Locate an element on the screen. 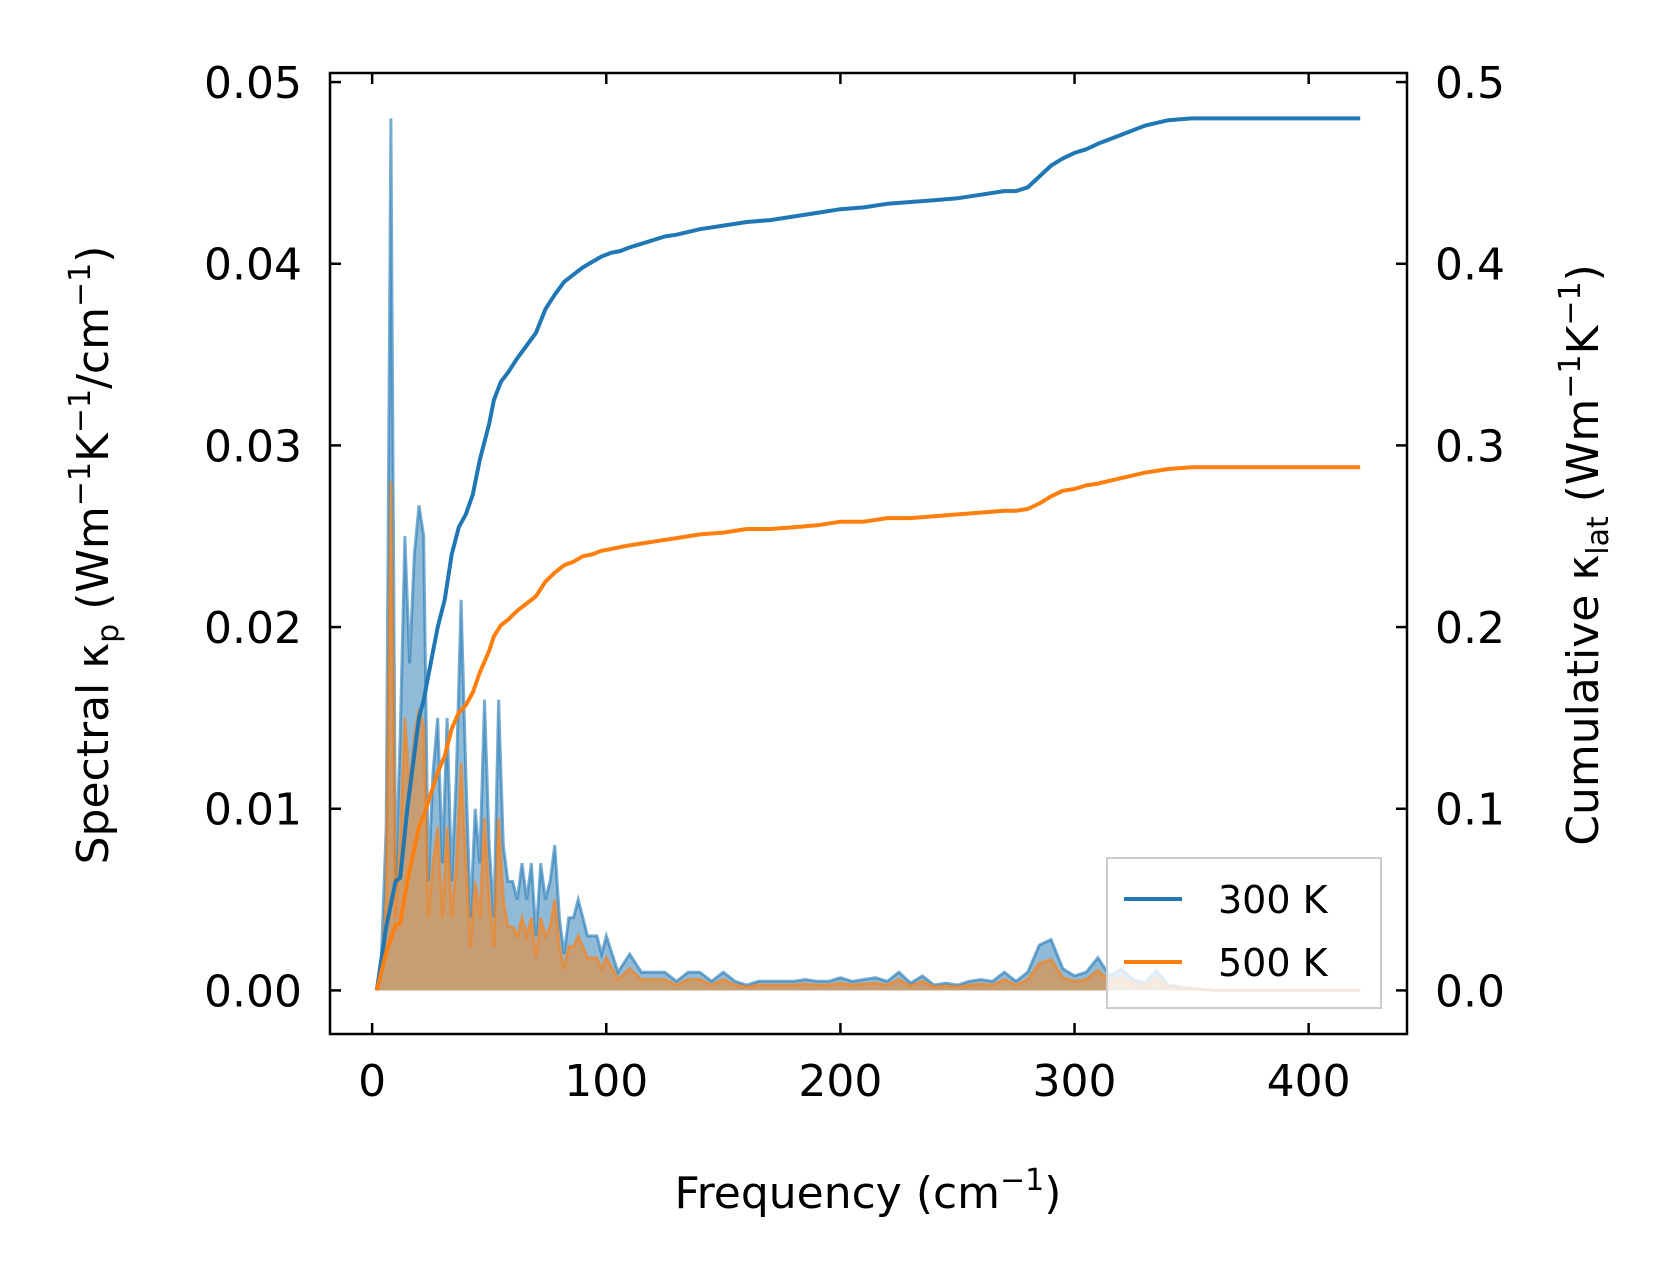 The width and height of the screenshot is (1679, 1276). x-tick-label: 200 is located at coordinates (840, 1081).